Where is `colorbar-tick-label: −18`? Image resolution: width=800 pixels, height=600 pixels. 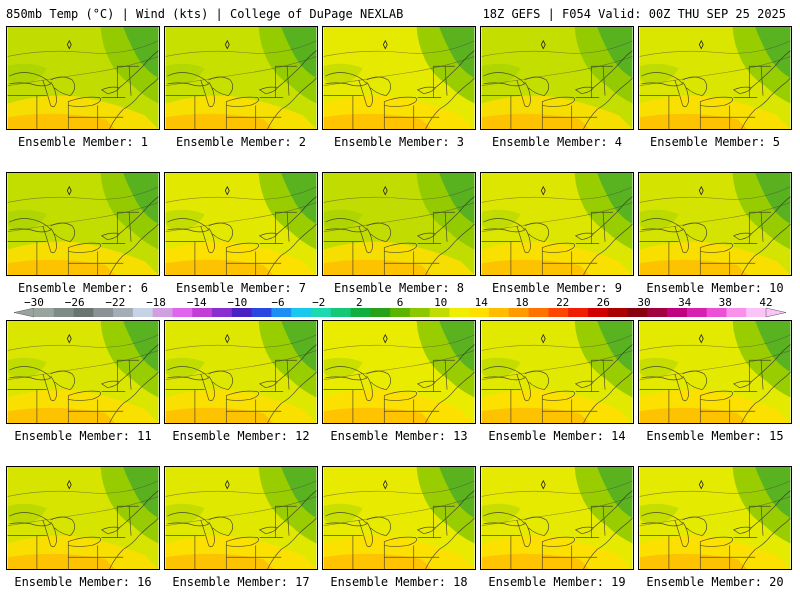
colorbar-tick-label: −18 is located at coordinates (156, 302).